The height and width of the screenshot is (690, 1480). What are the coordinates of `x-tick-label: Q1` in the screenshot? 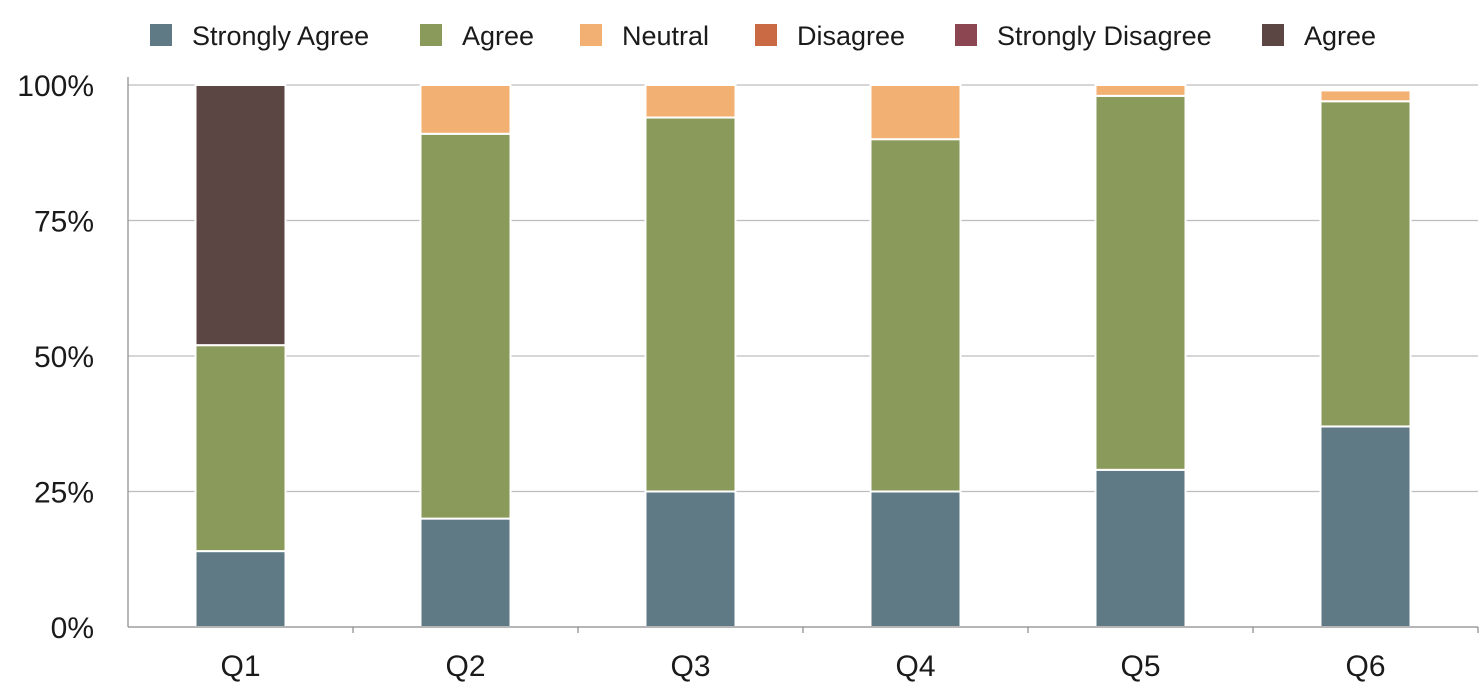 It's located at (240, 666).